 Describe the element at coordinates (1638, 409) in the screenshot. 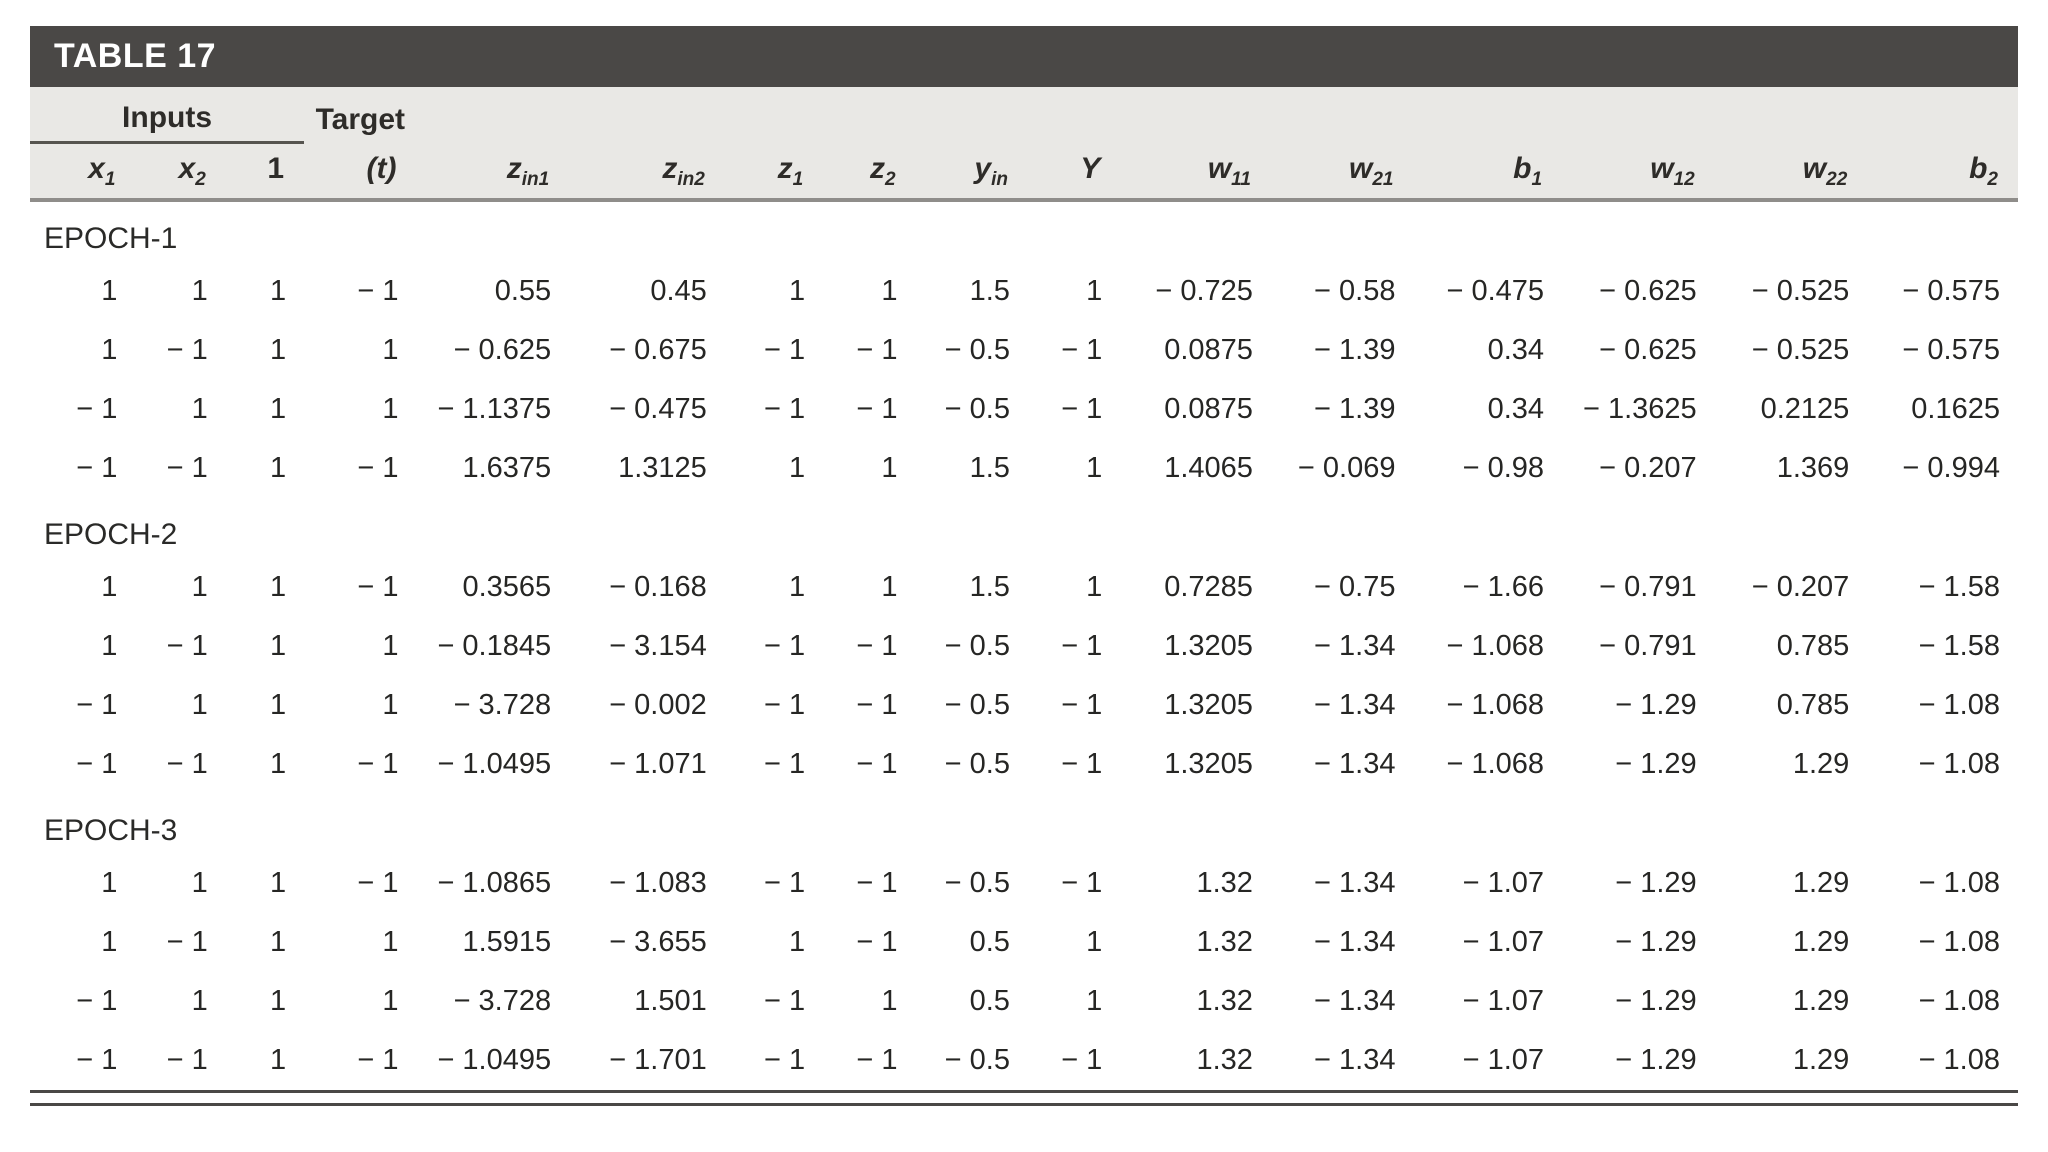

I see `table-cell: − 1.3625` at that location.